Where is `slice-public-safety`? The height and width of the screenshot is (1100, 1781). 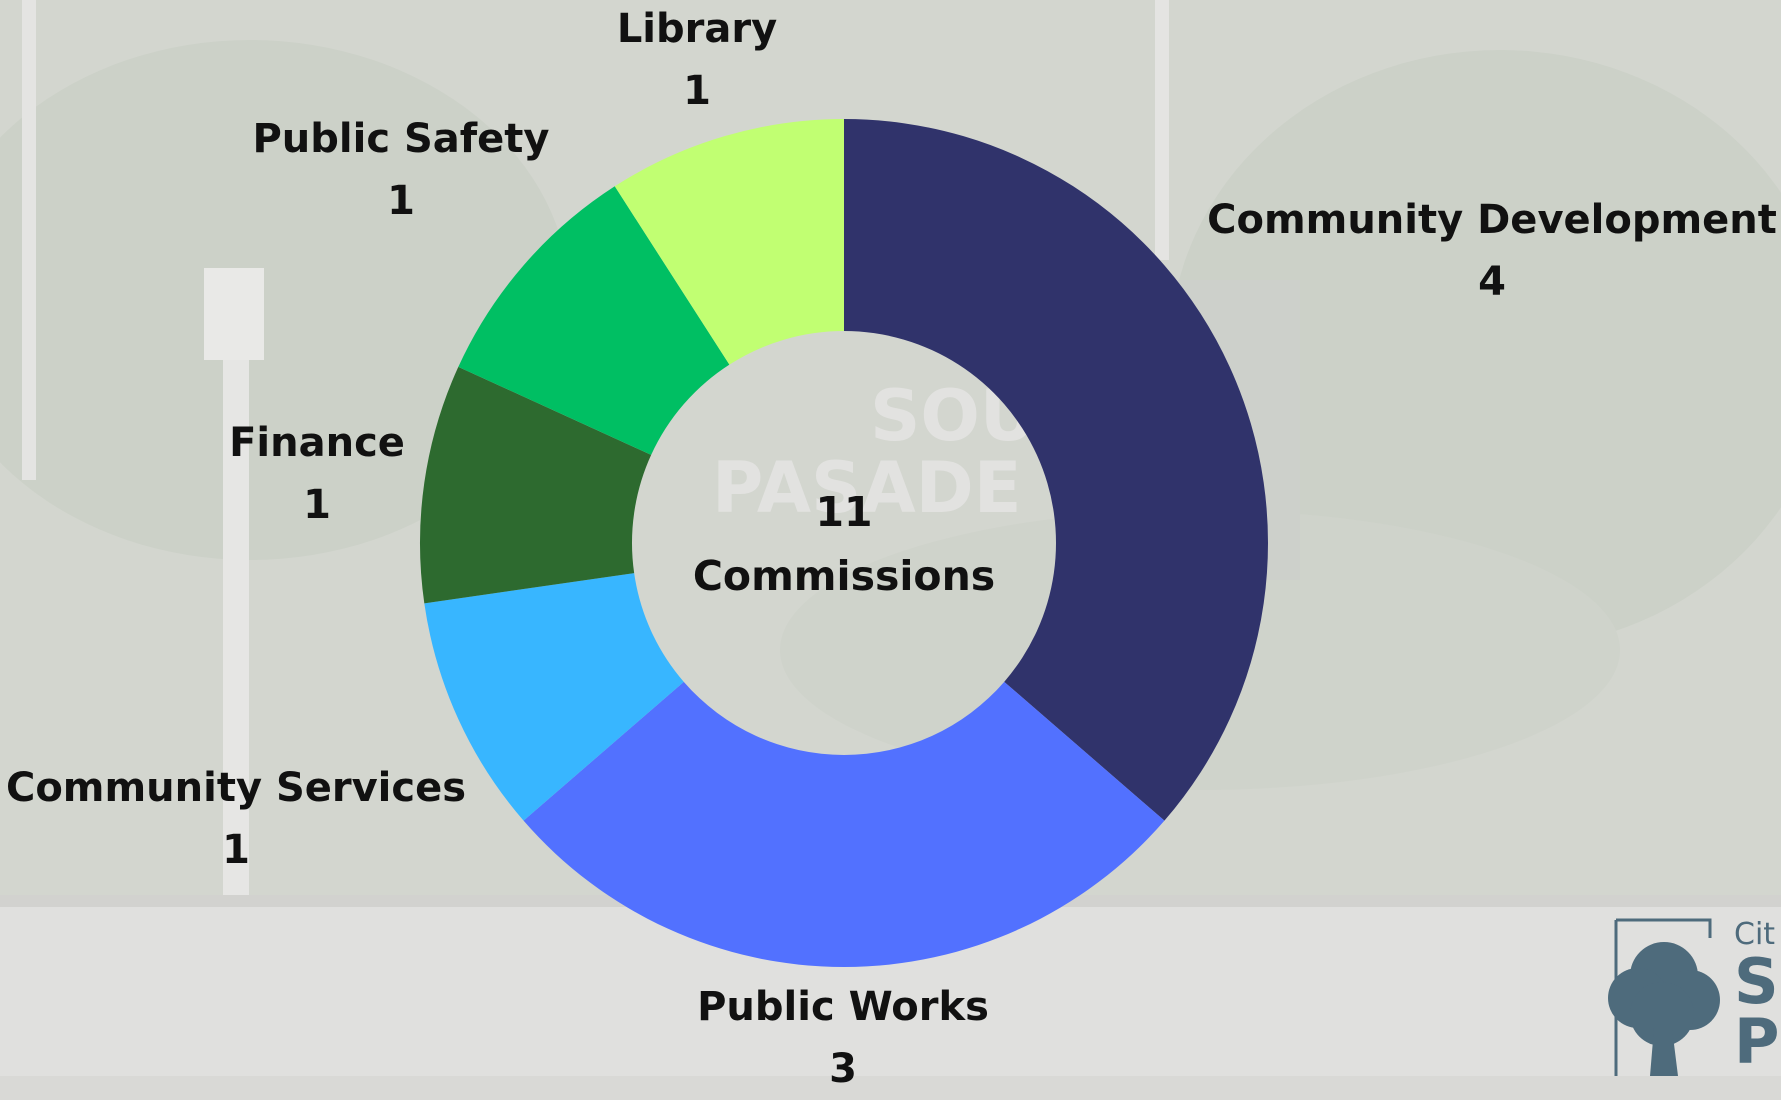
slice-public-safety is located at coordinates (594, 320).